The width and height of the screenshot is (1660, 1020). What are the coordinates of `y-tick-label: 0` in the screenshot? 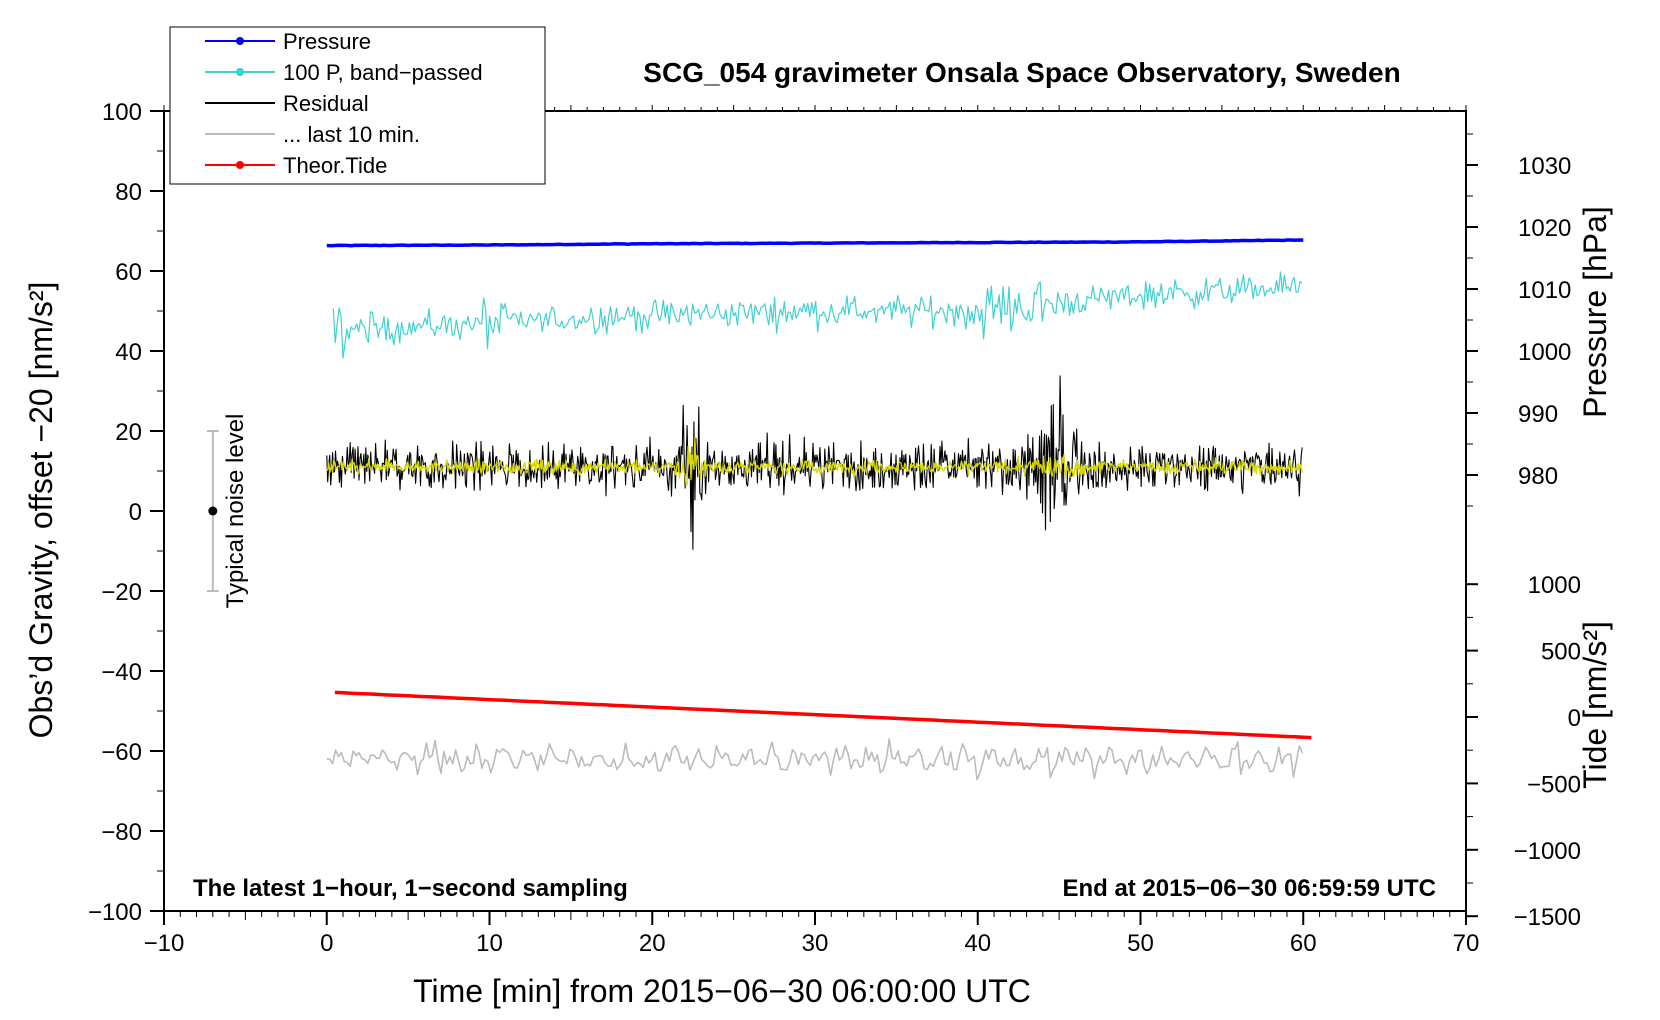 It's located at (135, 512).